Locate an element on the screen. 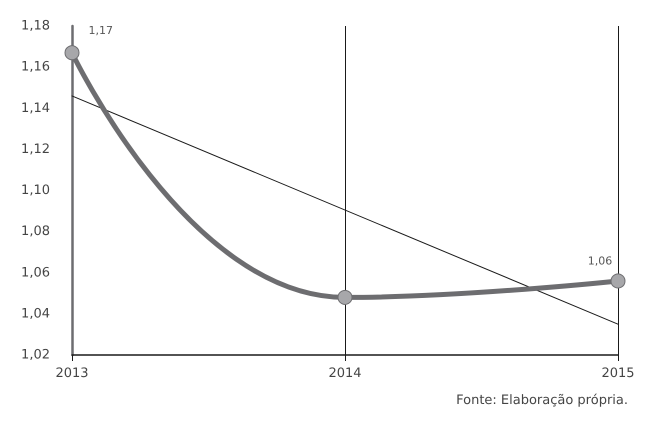 The image size is (648, 427). y-tick-label: 1,18 is located at coordinates (35, 26).